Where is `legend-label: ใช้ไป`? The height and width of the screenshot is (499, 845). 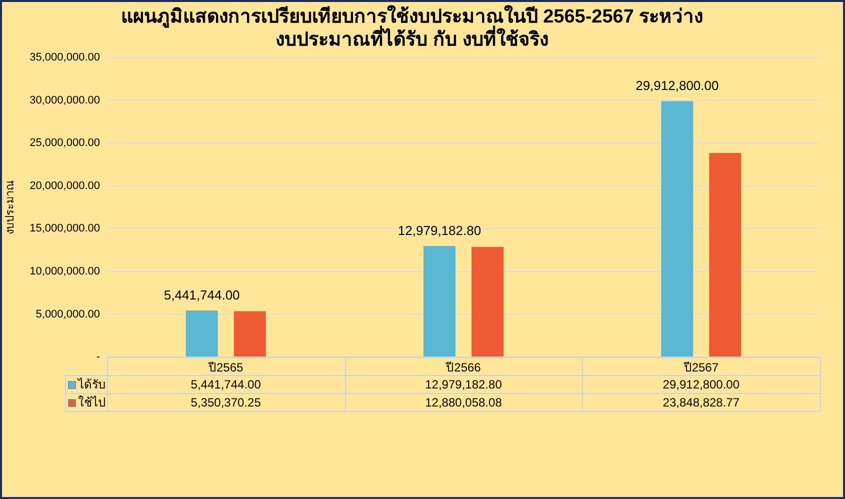 legend-label: ใช้ไป is located at coordinates (92, 402).